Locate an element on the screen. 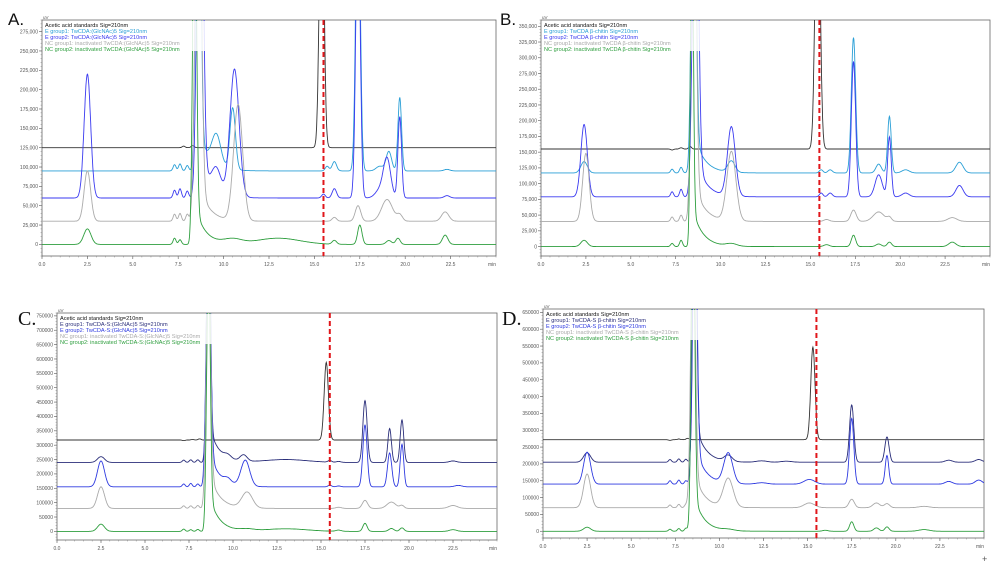  y-tick-label: 250000 is located at coordinates (530, 448).